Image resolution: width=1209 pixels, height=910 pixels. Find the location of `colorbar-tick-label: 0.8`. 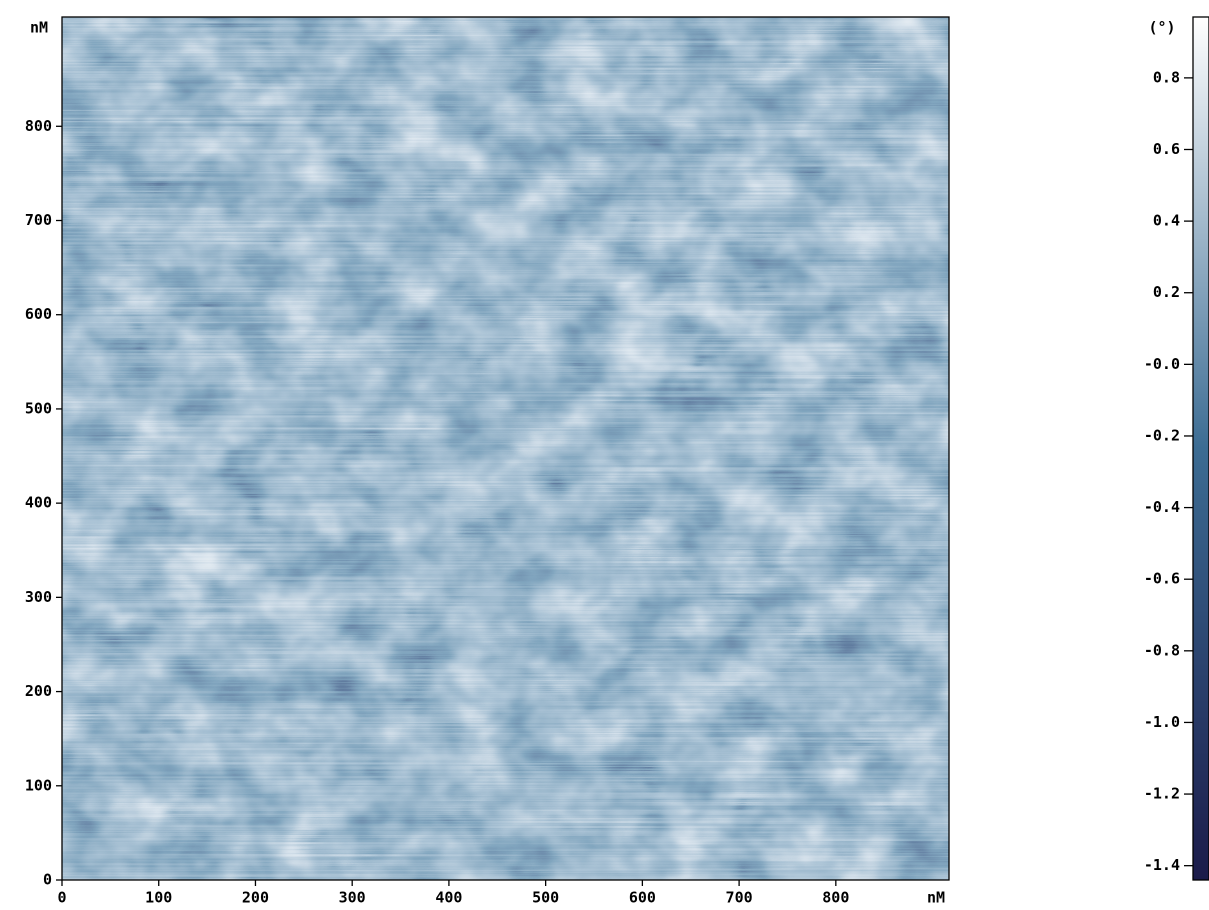

colorbar-tick-label: 0.8 is located at coordinates (1166, 77).